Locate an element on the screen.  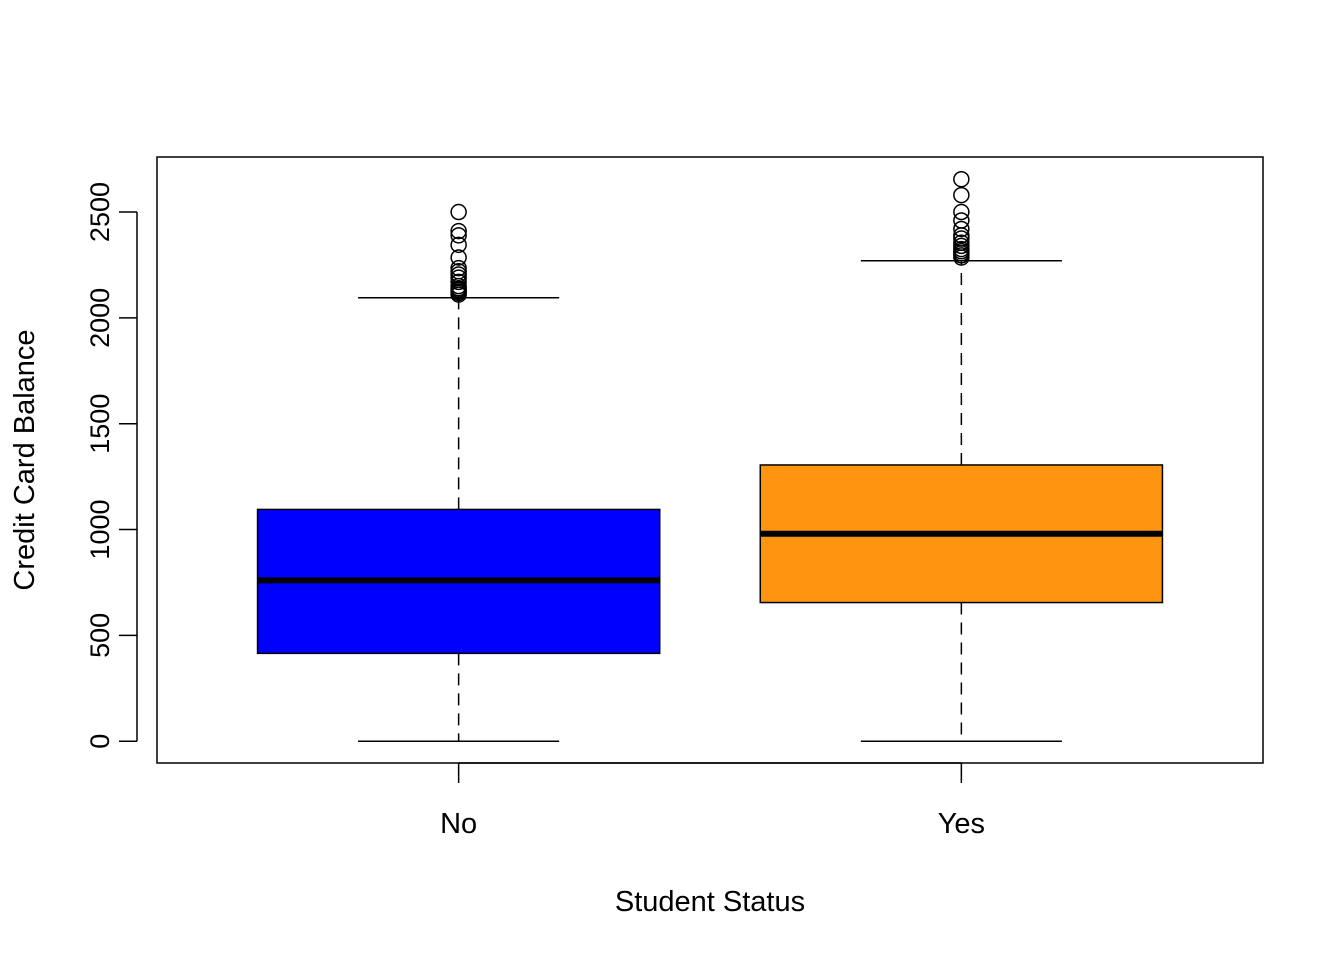
x-axis-label: Student Status is located at coordinates (710, 902).